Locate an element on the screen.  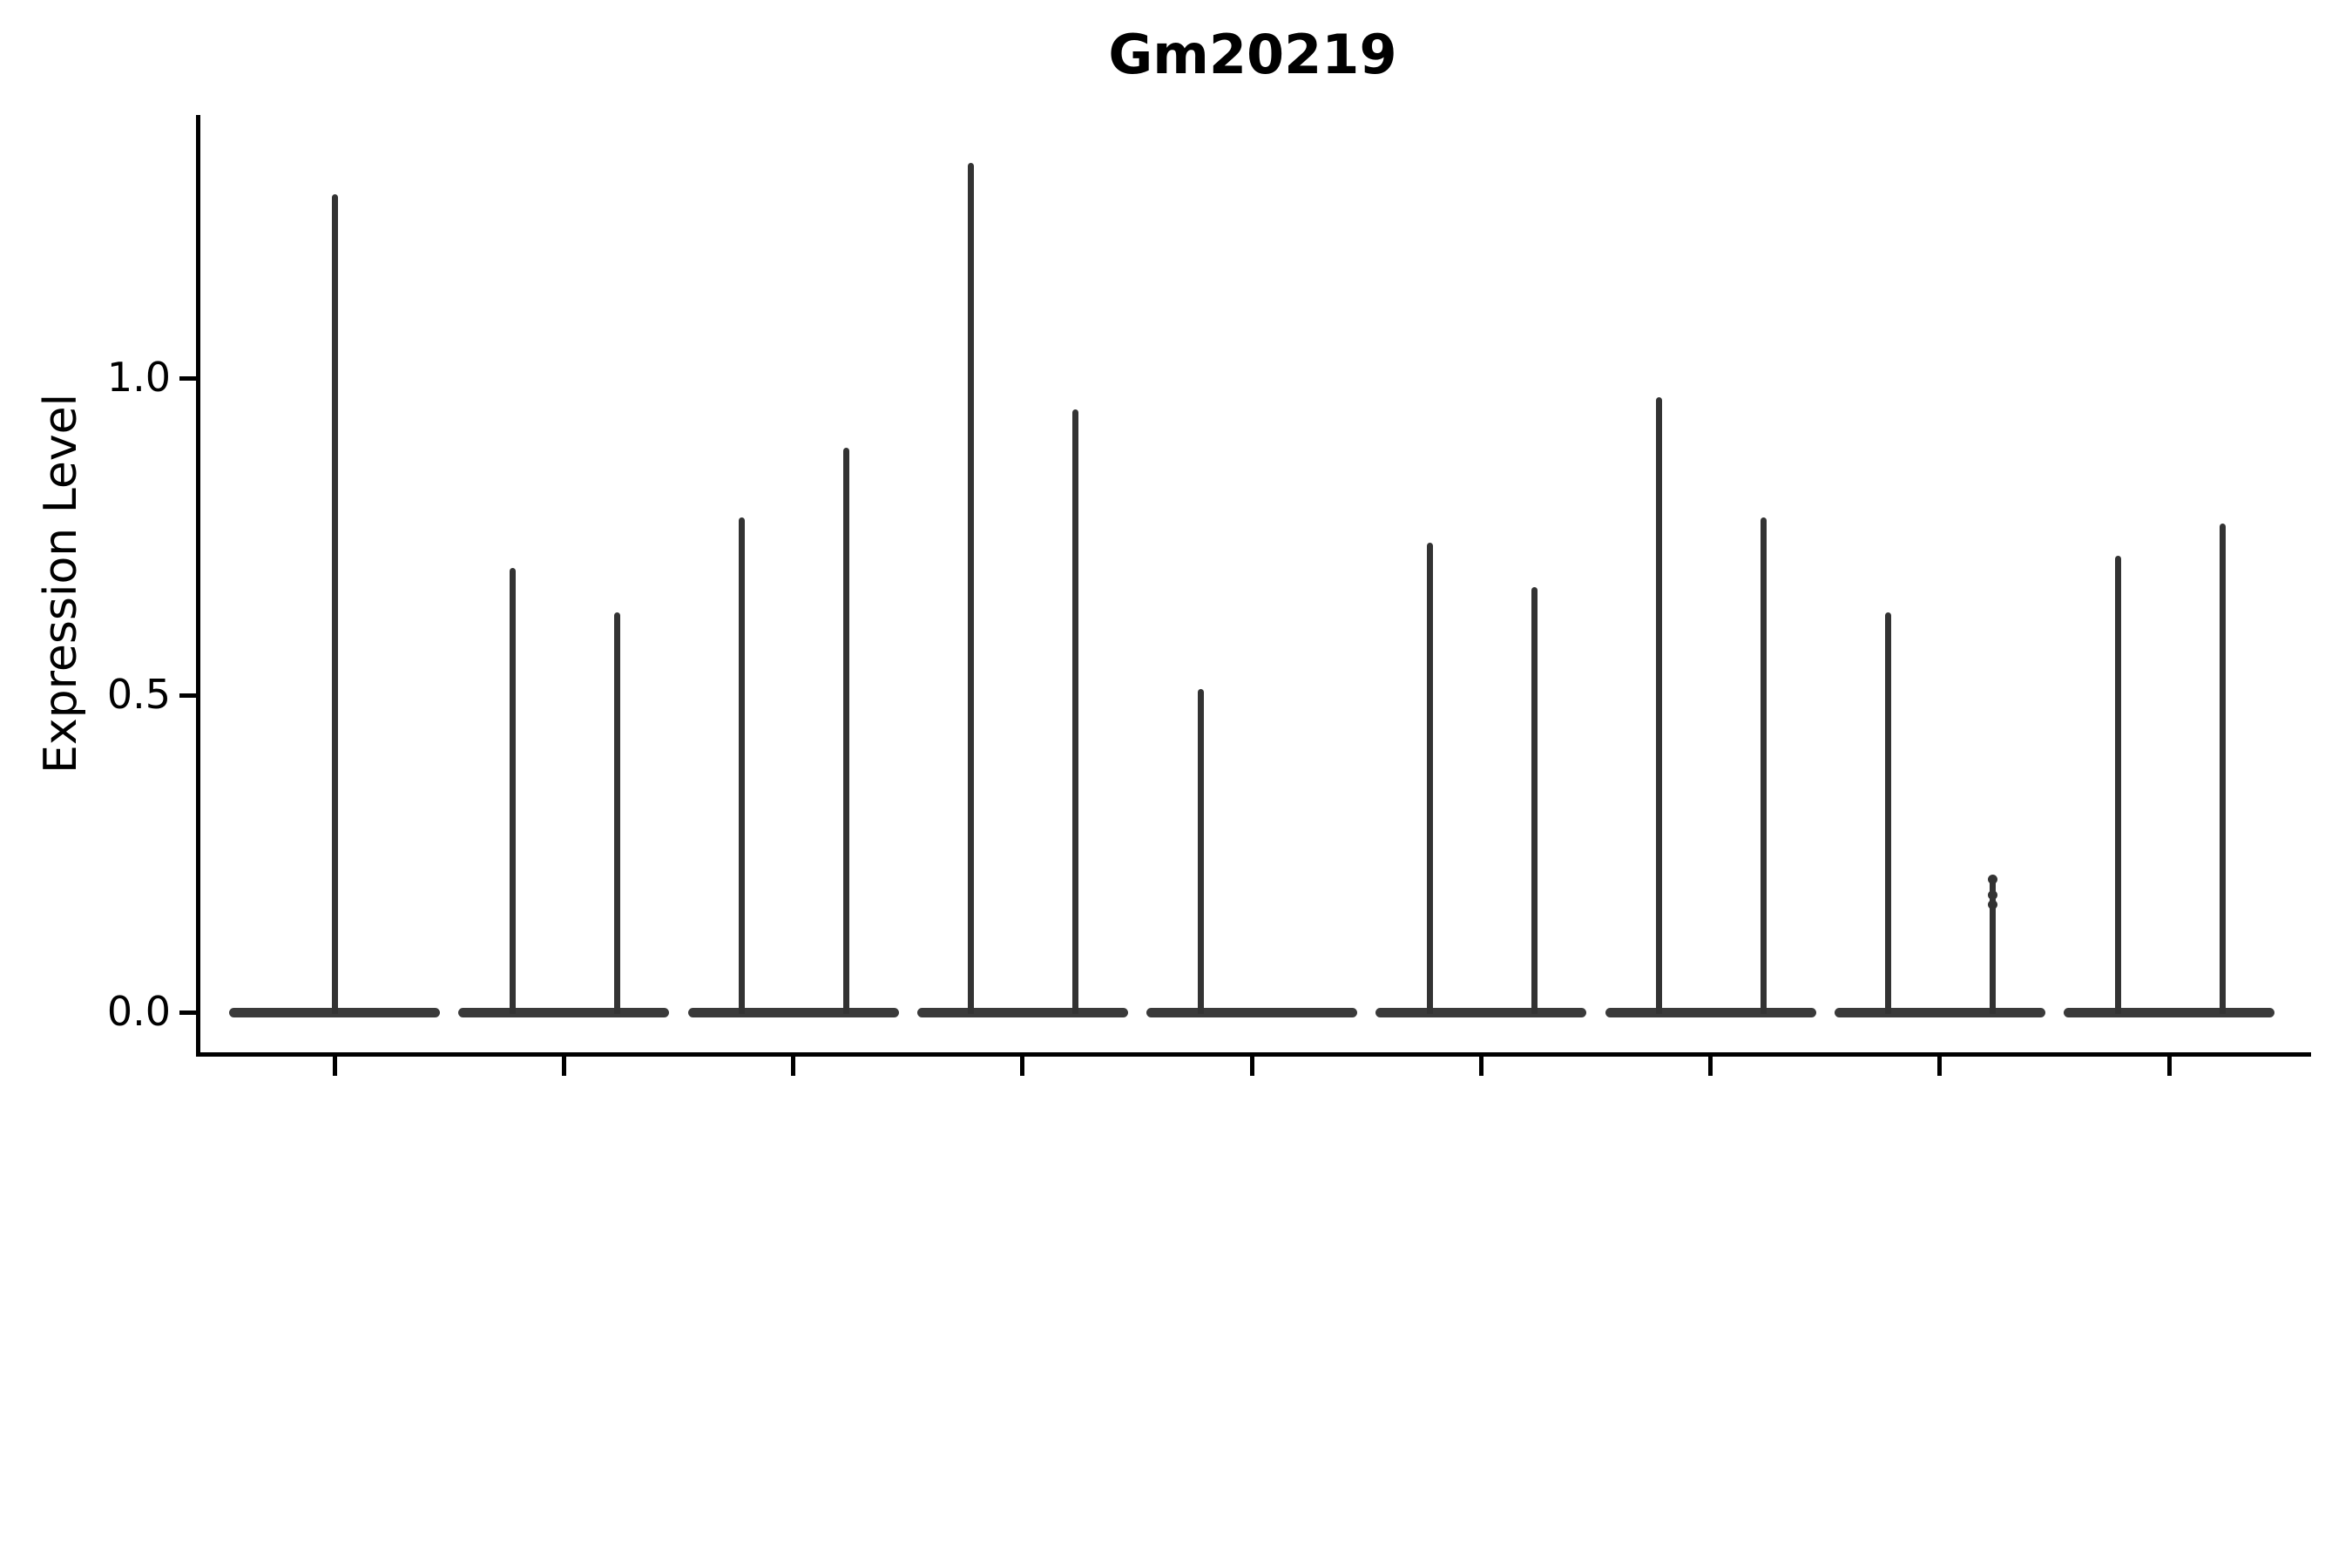
y-tick-label: 0.5 is located at coordinates (138, 694).